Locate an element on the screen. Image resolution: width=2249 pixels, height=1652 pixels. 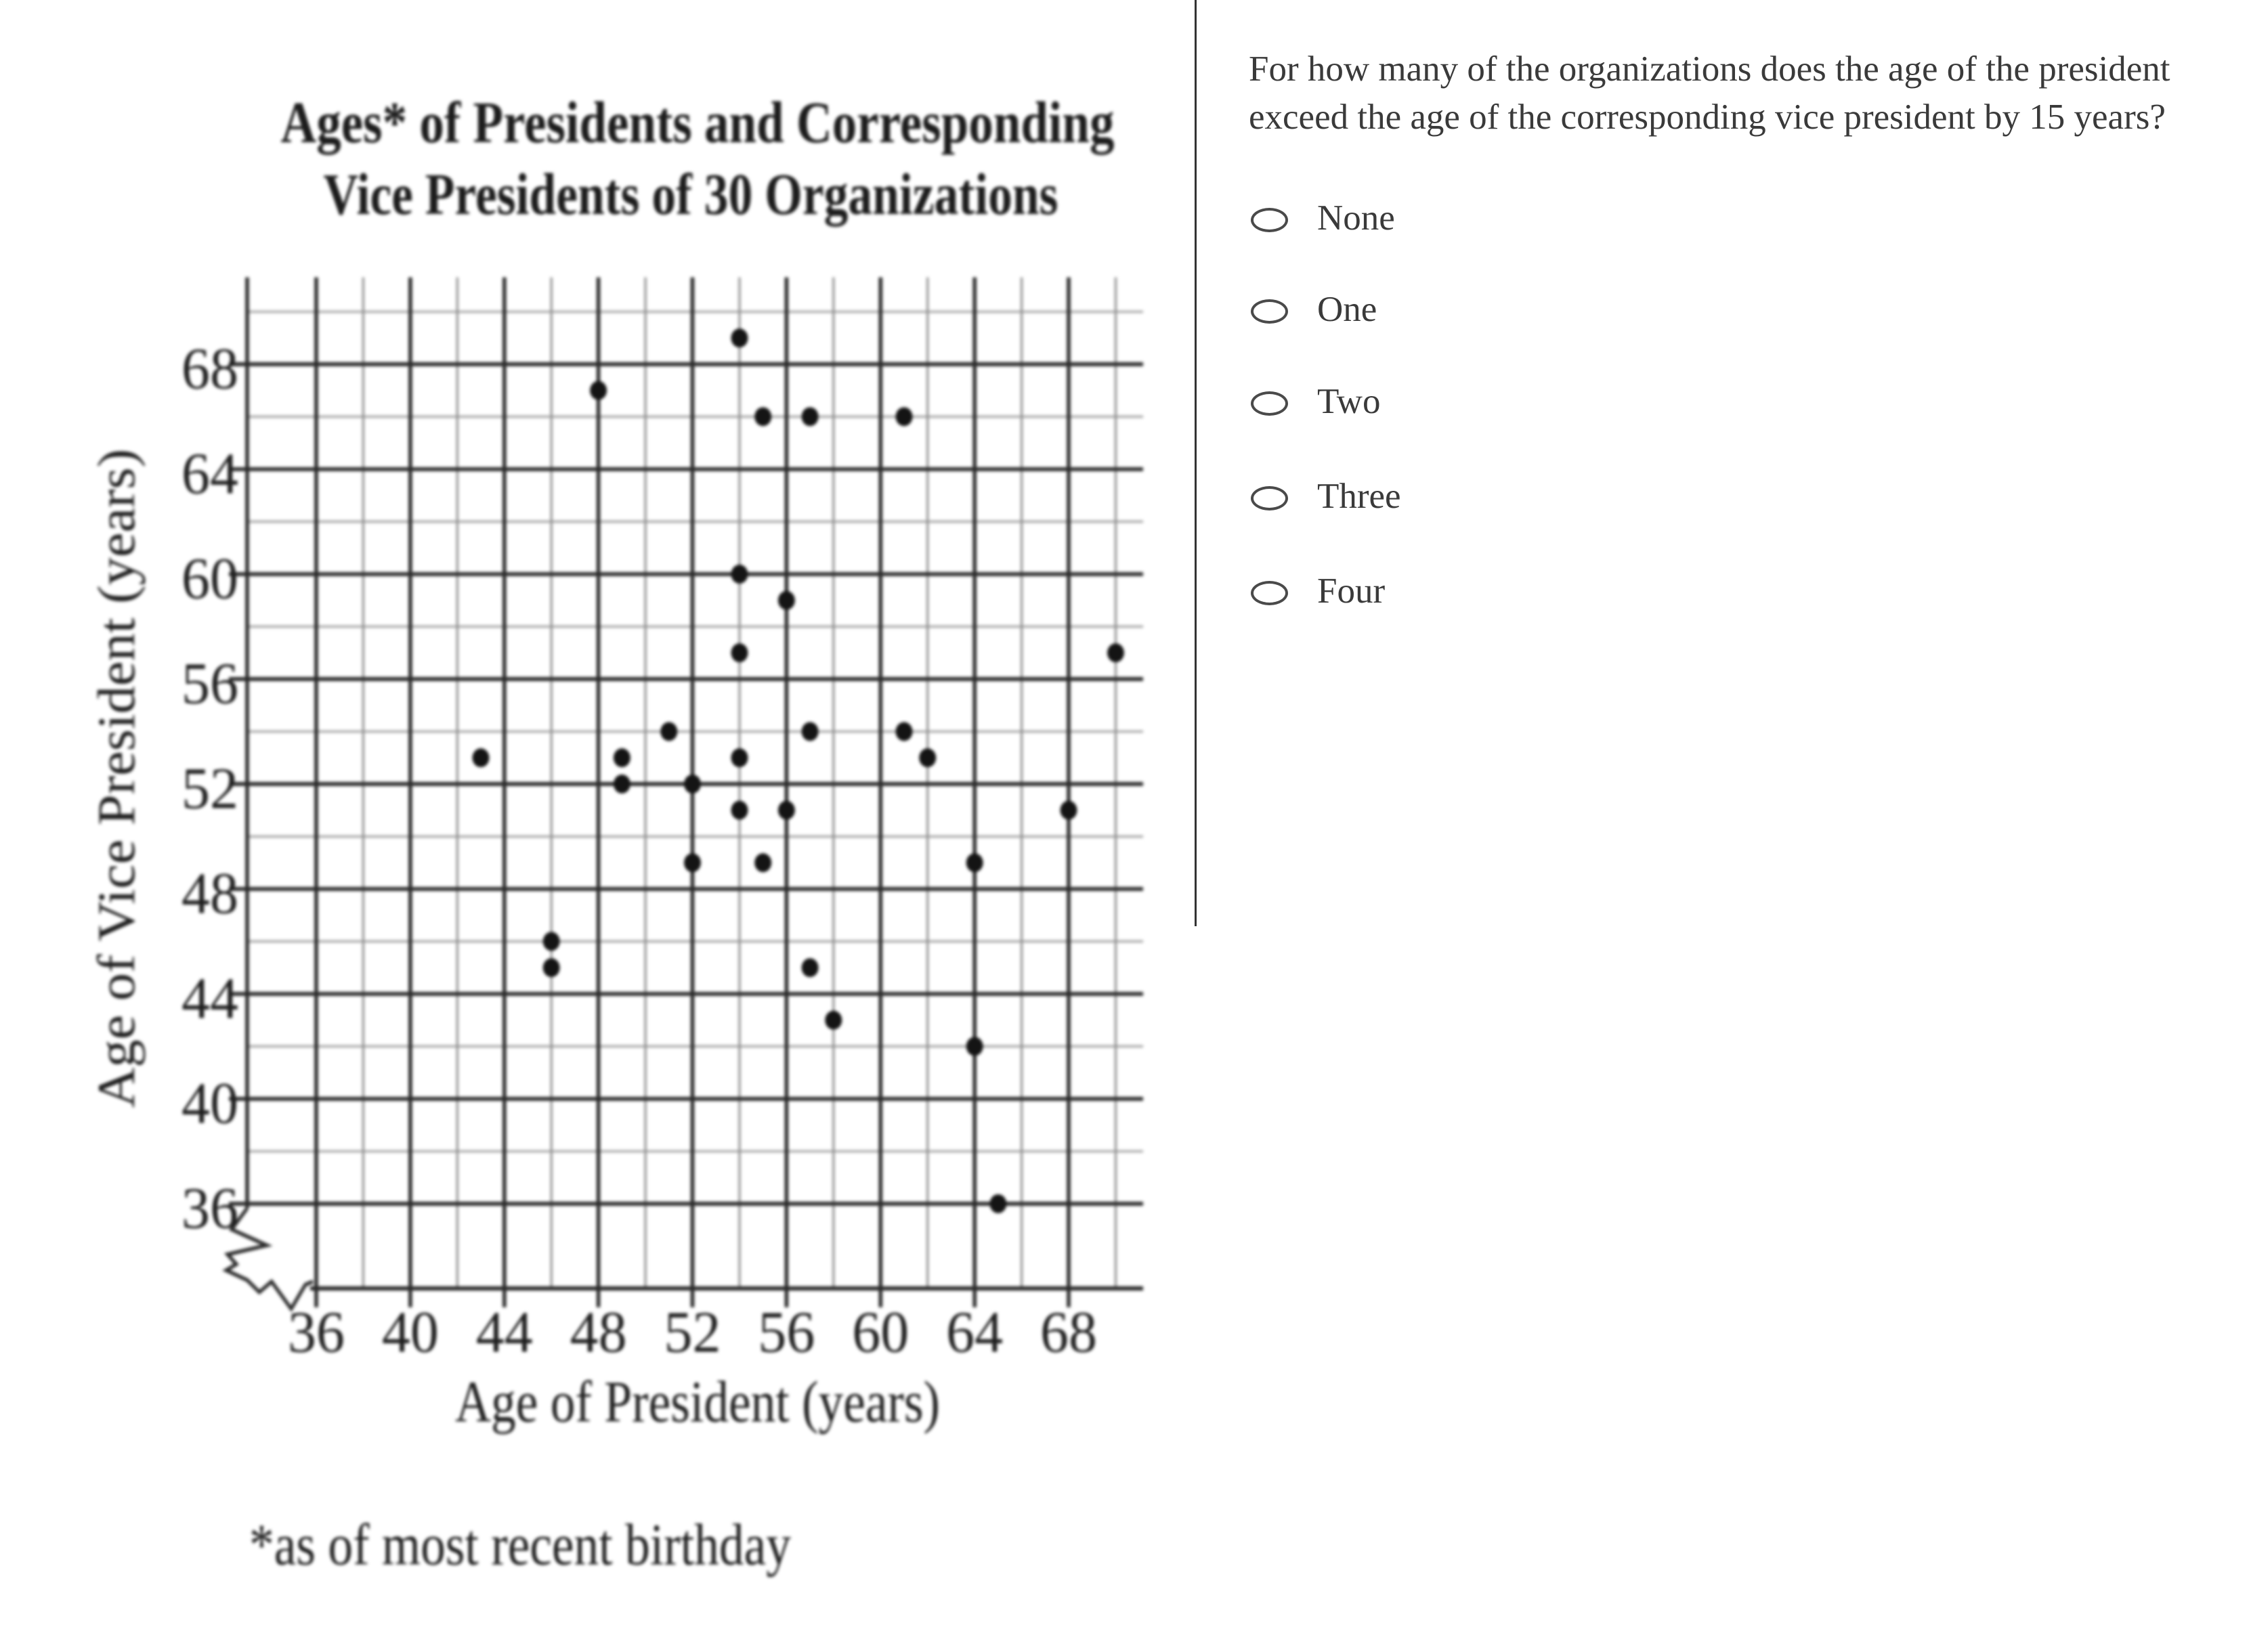
svg-text:Ages* of Presidents and Corres: Ages* of Presidents and Corresponding is located at coordinates (698, 122).